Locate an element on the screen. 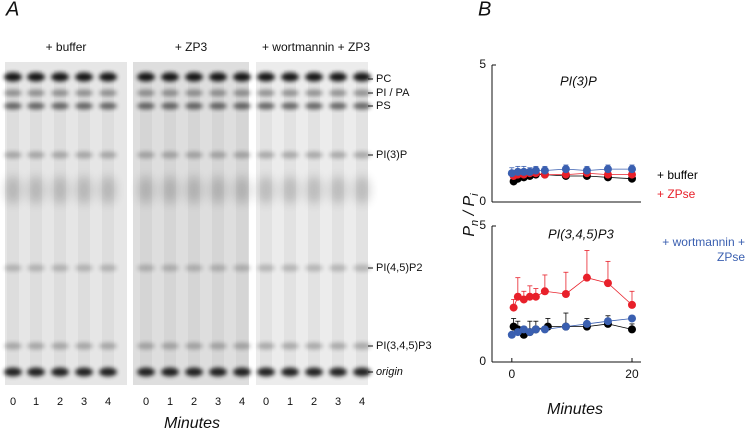 The image size is (746, 430). y-tick-label: 5 is located at coordinates (482, 64).